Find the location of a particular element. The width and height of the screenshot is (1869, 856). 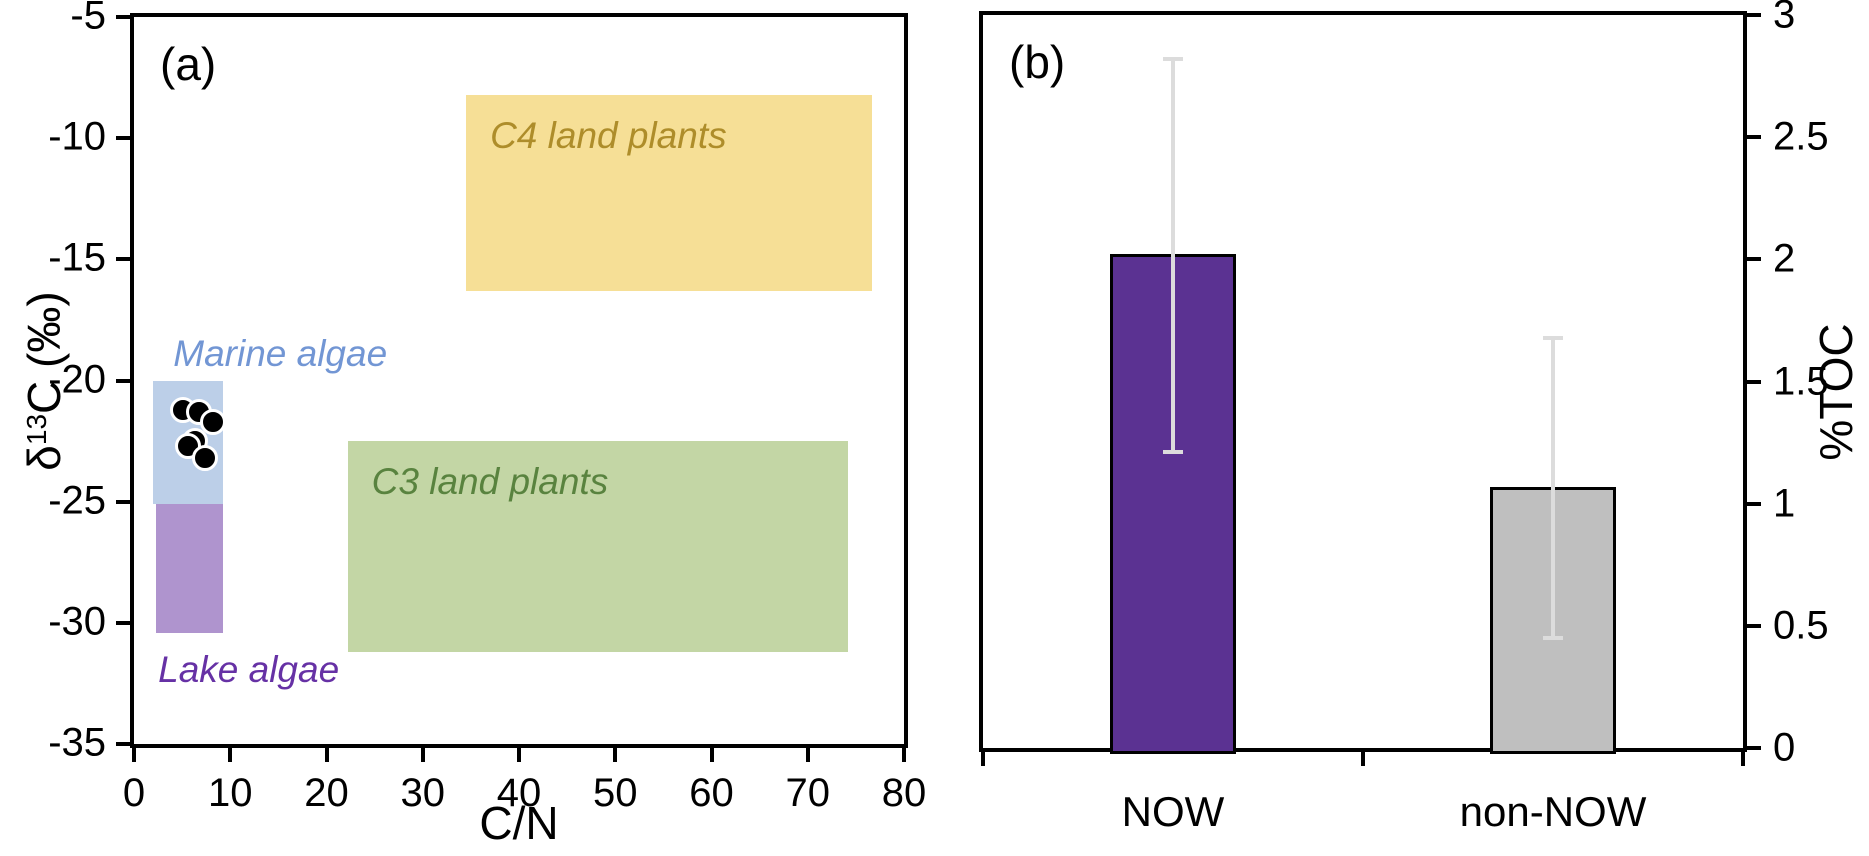

y-tick-label: -35 is located at coordinates (77, 742).